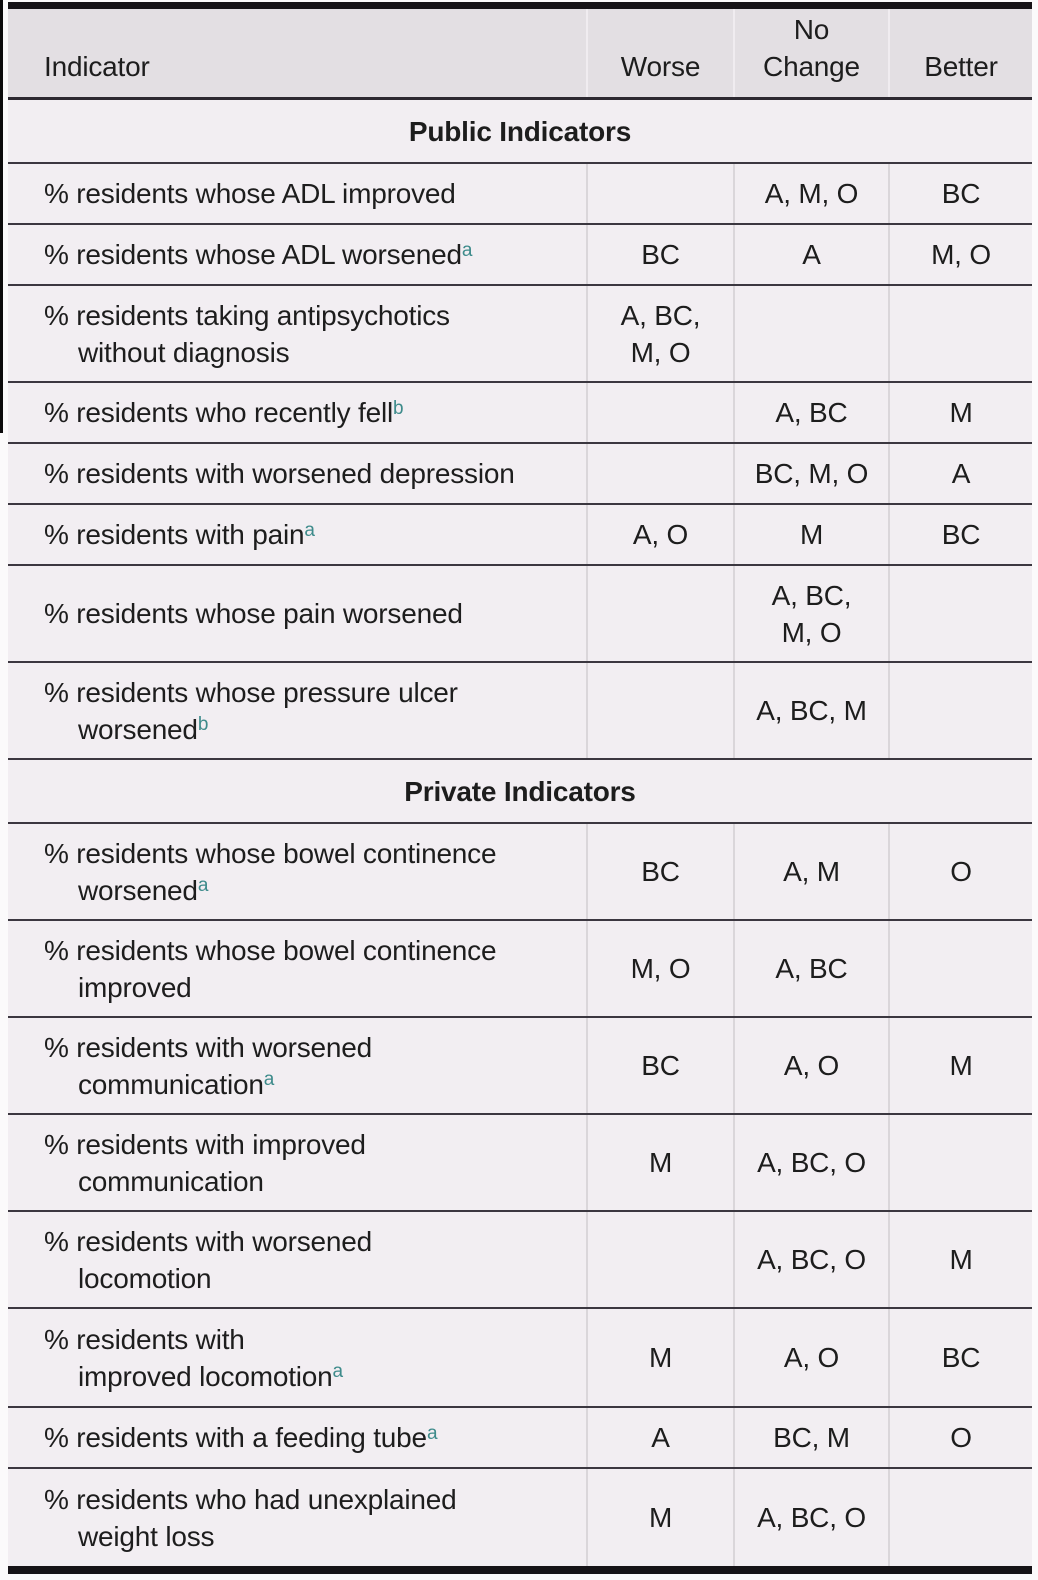 The width and height of the screenshot is (1038, 1580). What do you see at coordinates (810, 333) in the screenshot?
I see `no-change-cell` at bounding box center [810, 333].